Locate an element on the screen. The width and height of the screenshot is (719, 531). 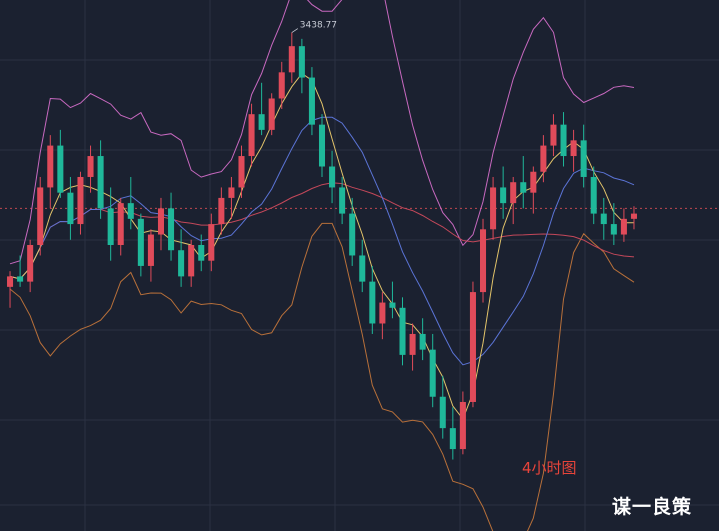
high-price-label: 3438.77 is located at coordinates (318, 26).